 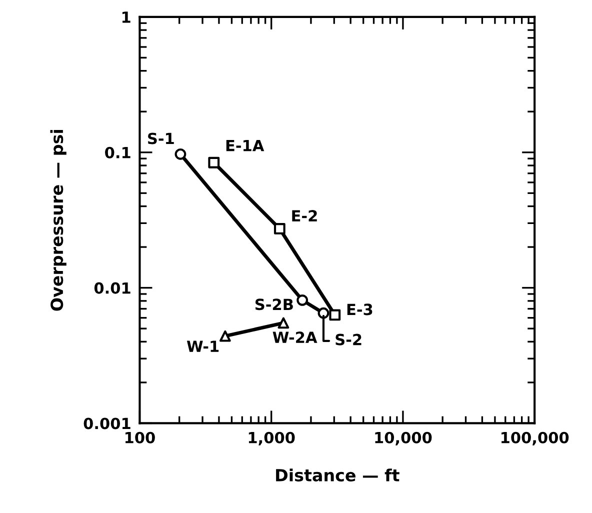 What do you see at coordinates (107, 424) in the screenshot?
I see `y-tick-label: 0.001` at bounding box center [107, 424].